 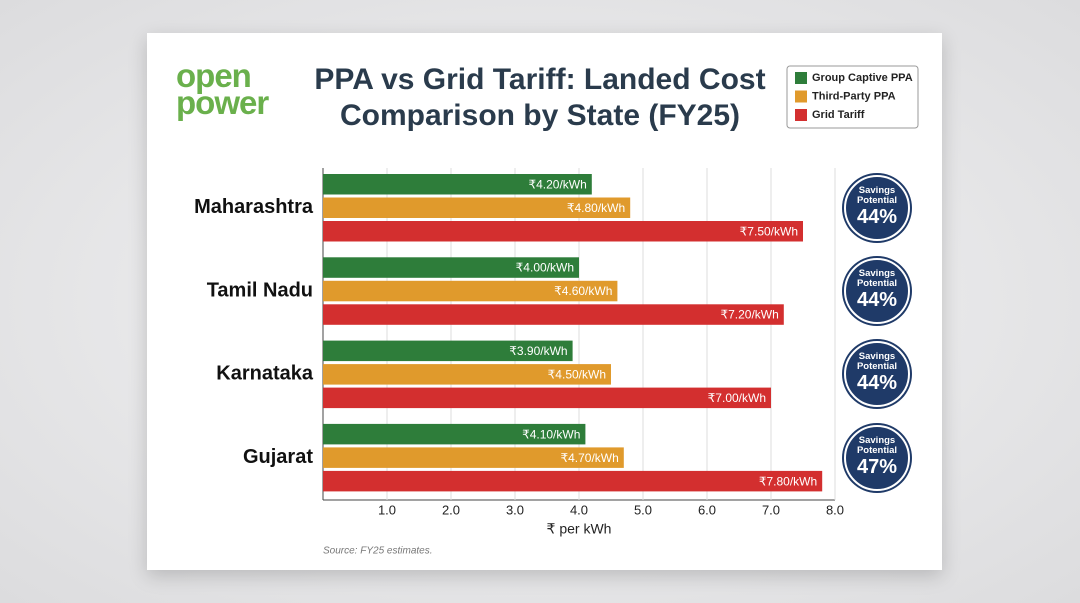 What do you see at coordinates (771, 509) in the screenshot?
I see `x-tick-label: 7.0` at bounding box center [771, 509].